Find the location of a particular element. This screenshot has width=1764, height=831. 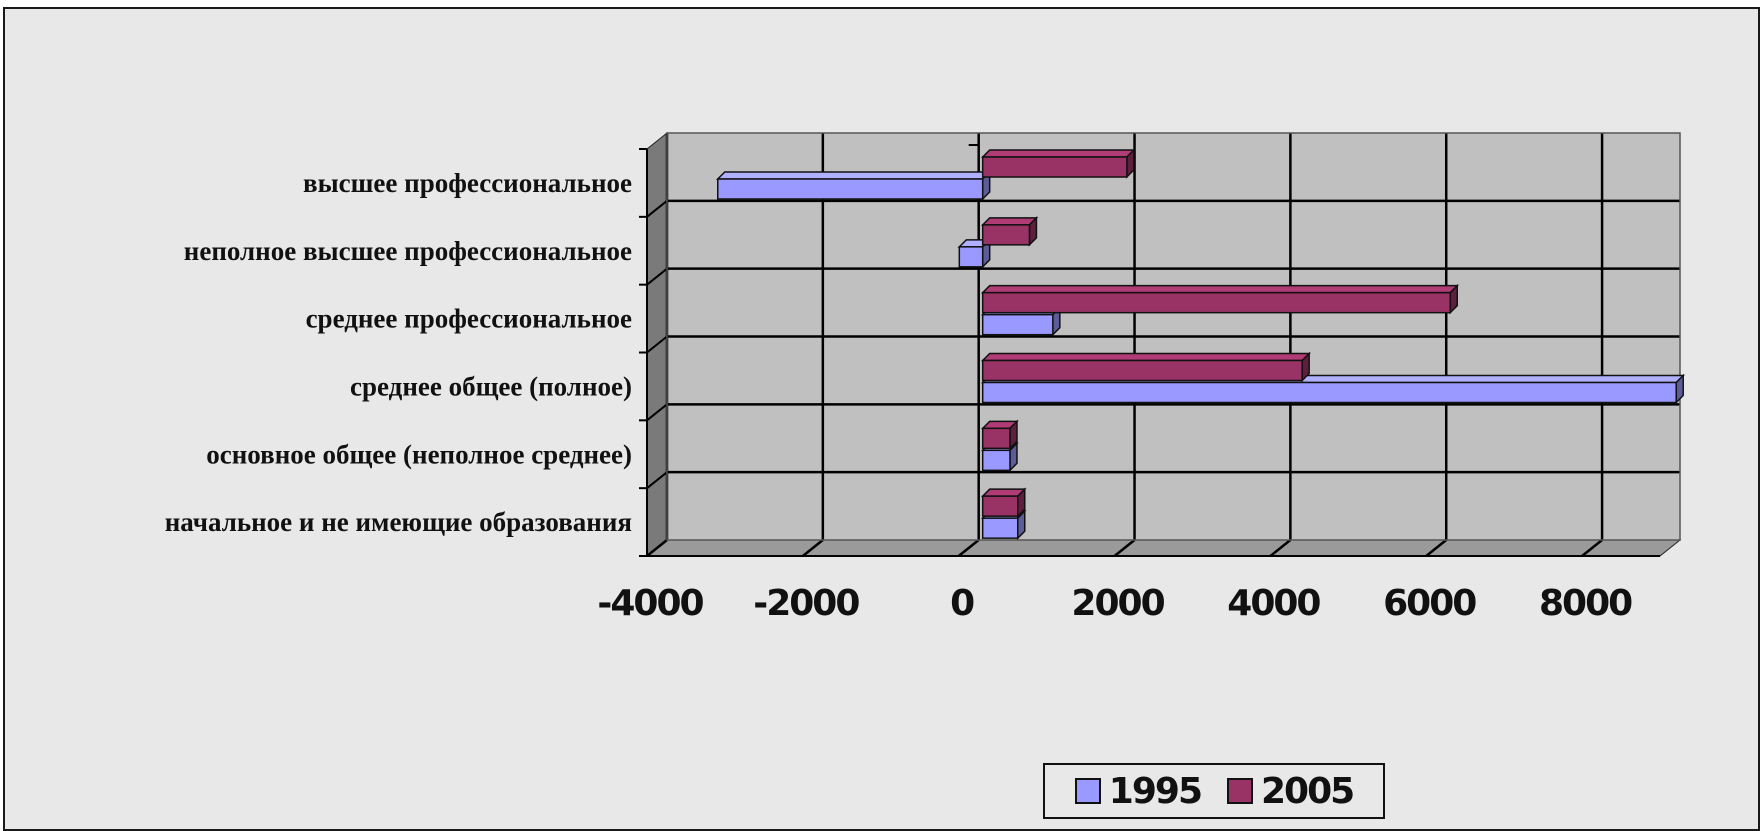

category-label-1: неполное высшее профессиональное is located at coordinates (408, 251).